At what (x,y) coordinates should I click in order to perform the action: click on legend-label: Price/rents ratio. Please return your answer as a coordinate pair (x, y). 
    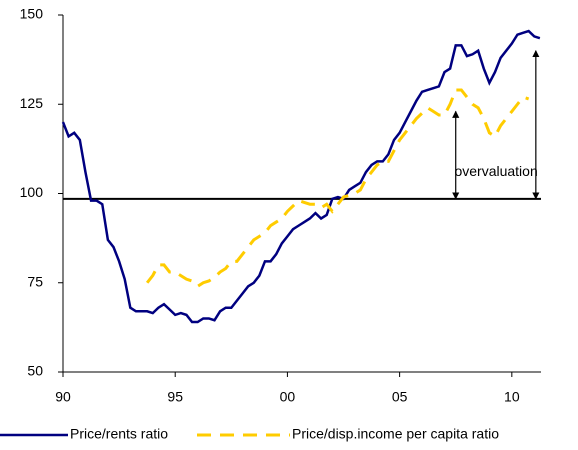
    Looking at the image, I should click on (119, 434).